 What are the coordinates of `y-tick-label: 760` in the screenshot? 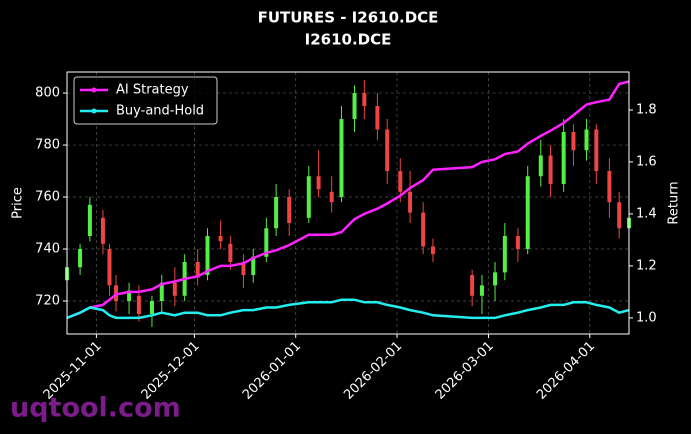 It's located at (47, 197).